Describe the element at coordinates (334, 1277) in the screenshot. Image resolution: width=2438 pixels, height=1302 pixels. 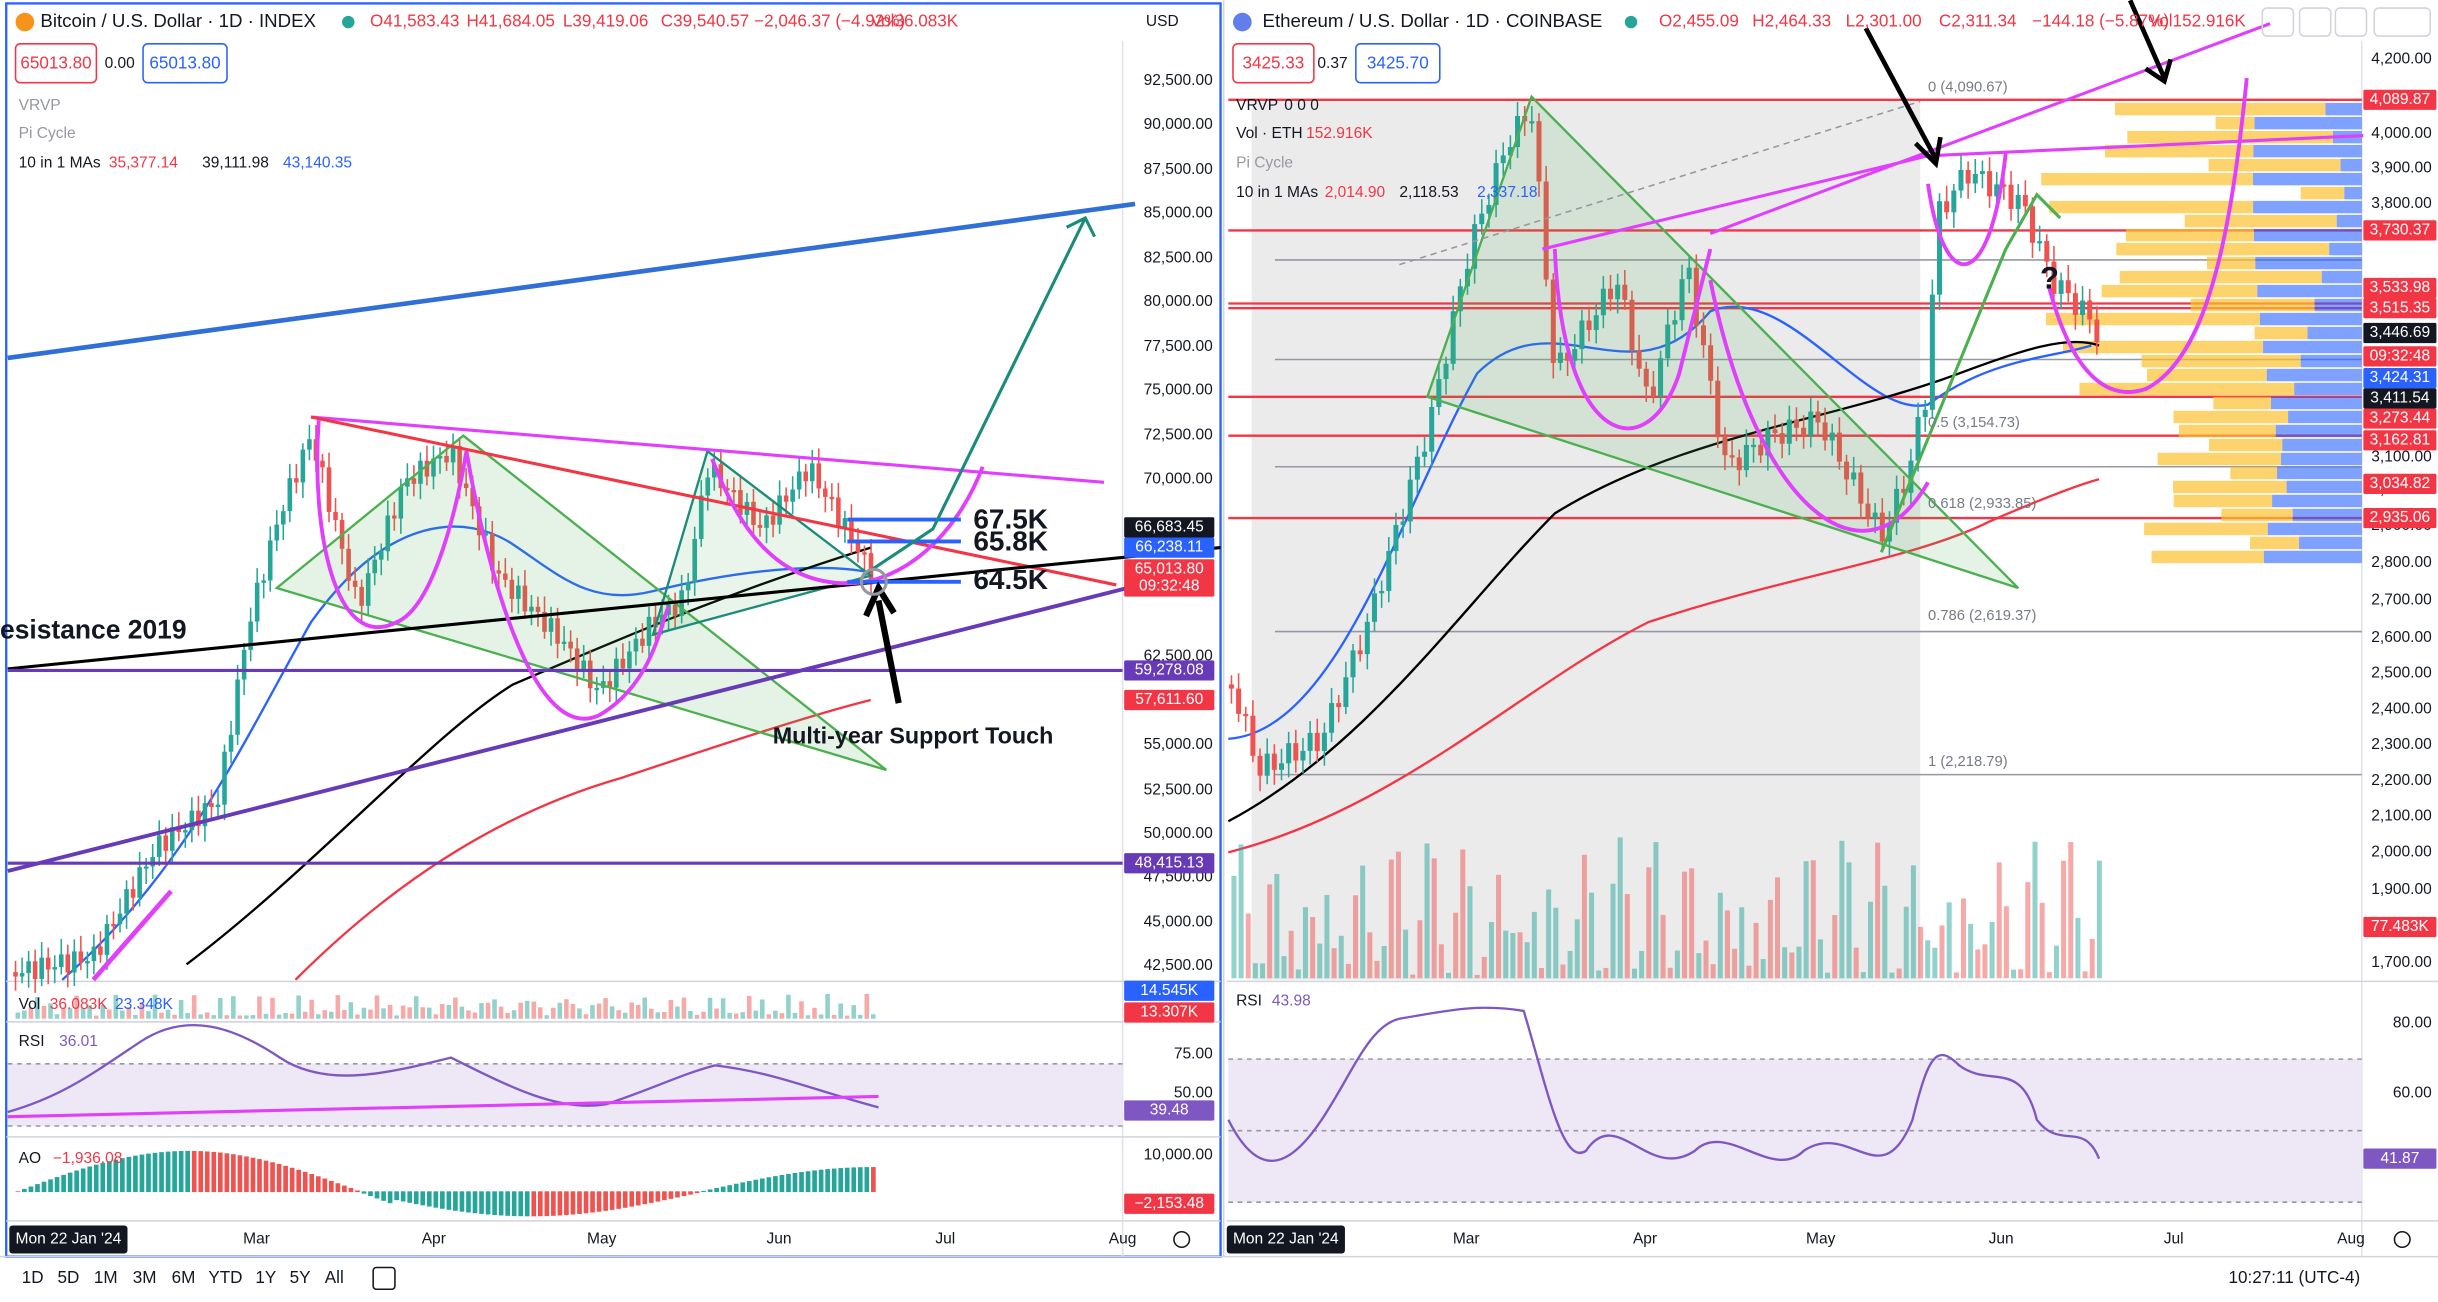
I see `range-button: All` at that location.